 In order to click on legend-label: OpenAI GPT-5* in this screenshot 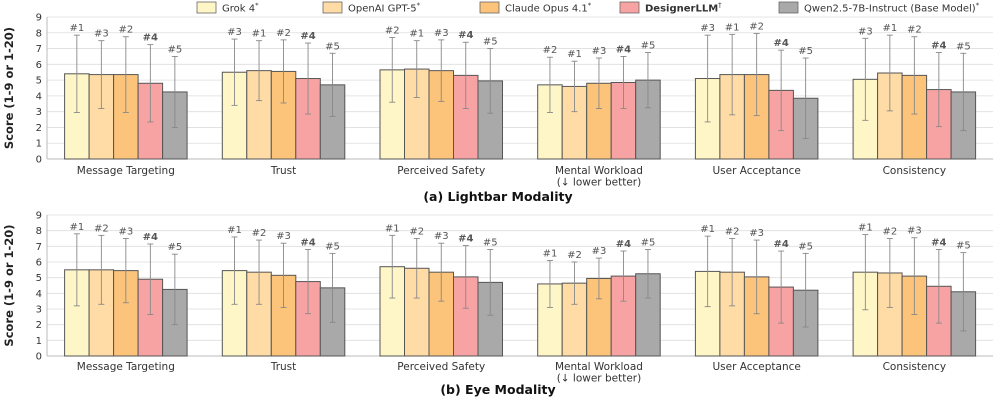, I will do `click(384, 8)`.